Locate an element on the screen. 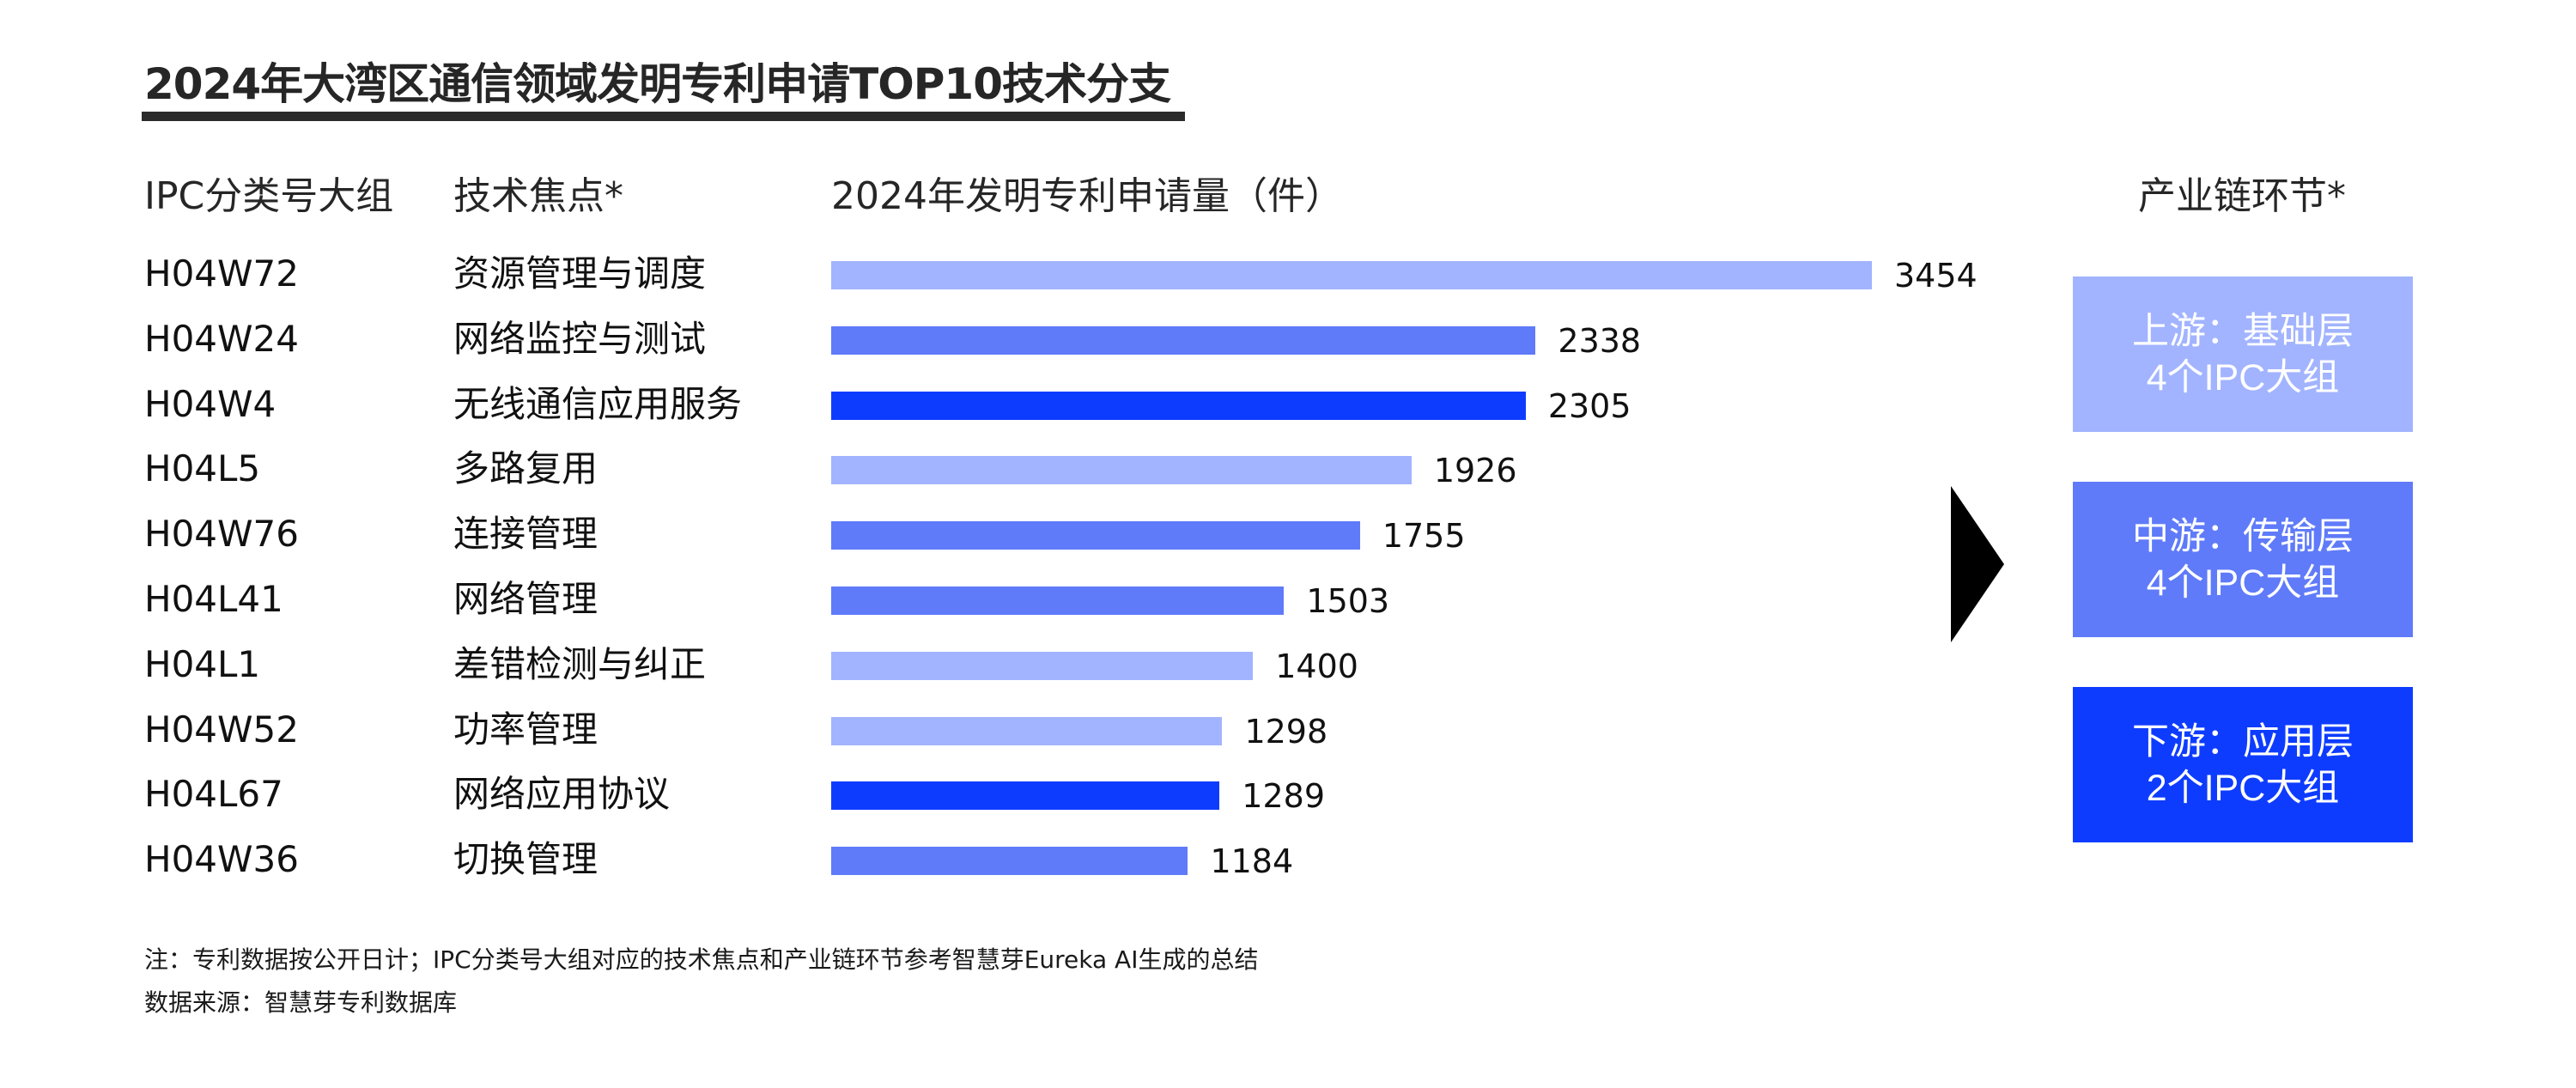 The image size is (2576, 1088). header-volume: 2024年发明专利申请量（件） is located at coordinates (1087, 196).